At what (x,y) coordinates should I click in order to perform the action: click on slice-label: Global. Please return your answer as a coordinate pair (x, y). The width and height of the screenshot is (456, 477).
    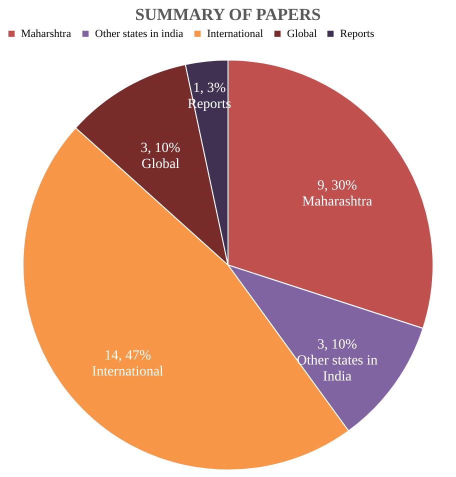
    Looking at the image, I should click on (160, 164).